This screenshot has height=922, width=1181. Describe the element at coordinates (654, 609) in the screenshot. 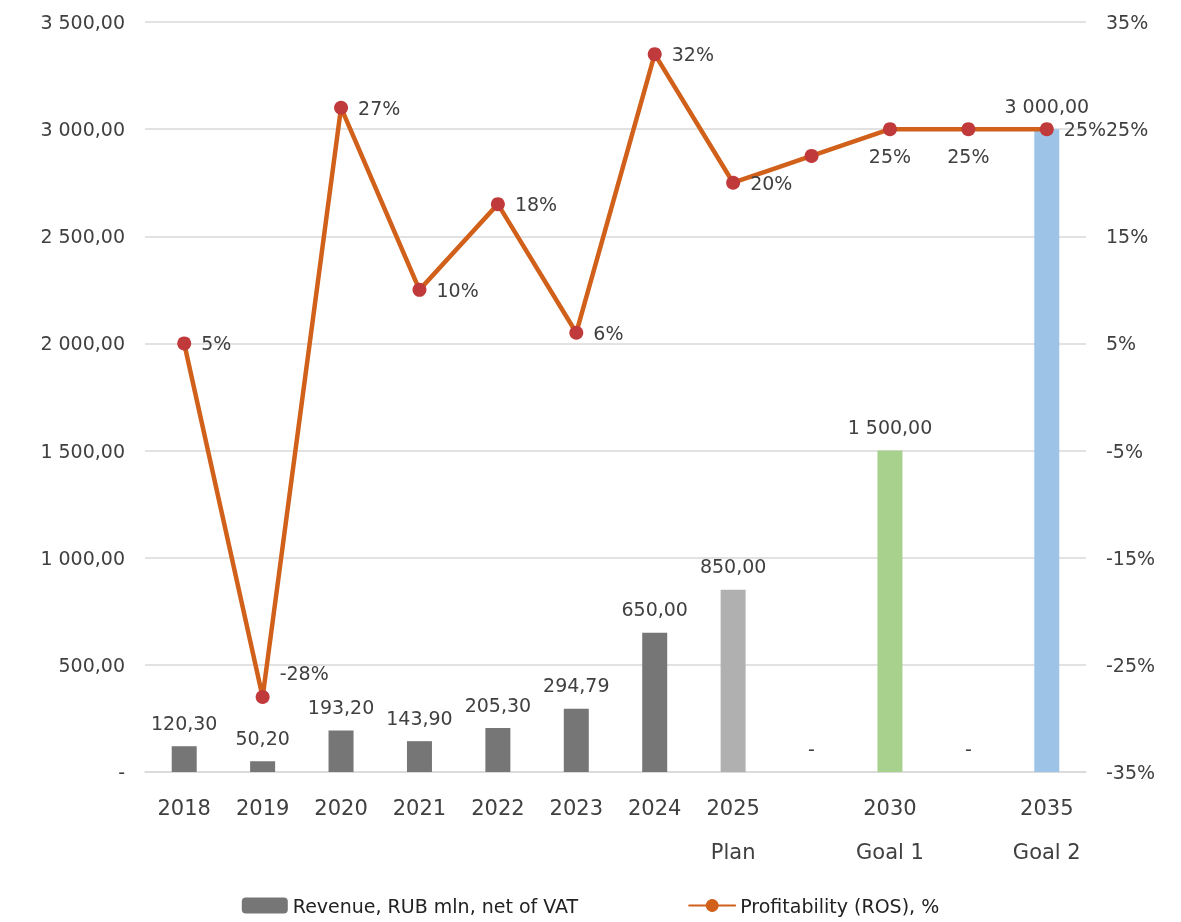

I see `data-label: 650,00` at that location.